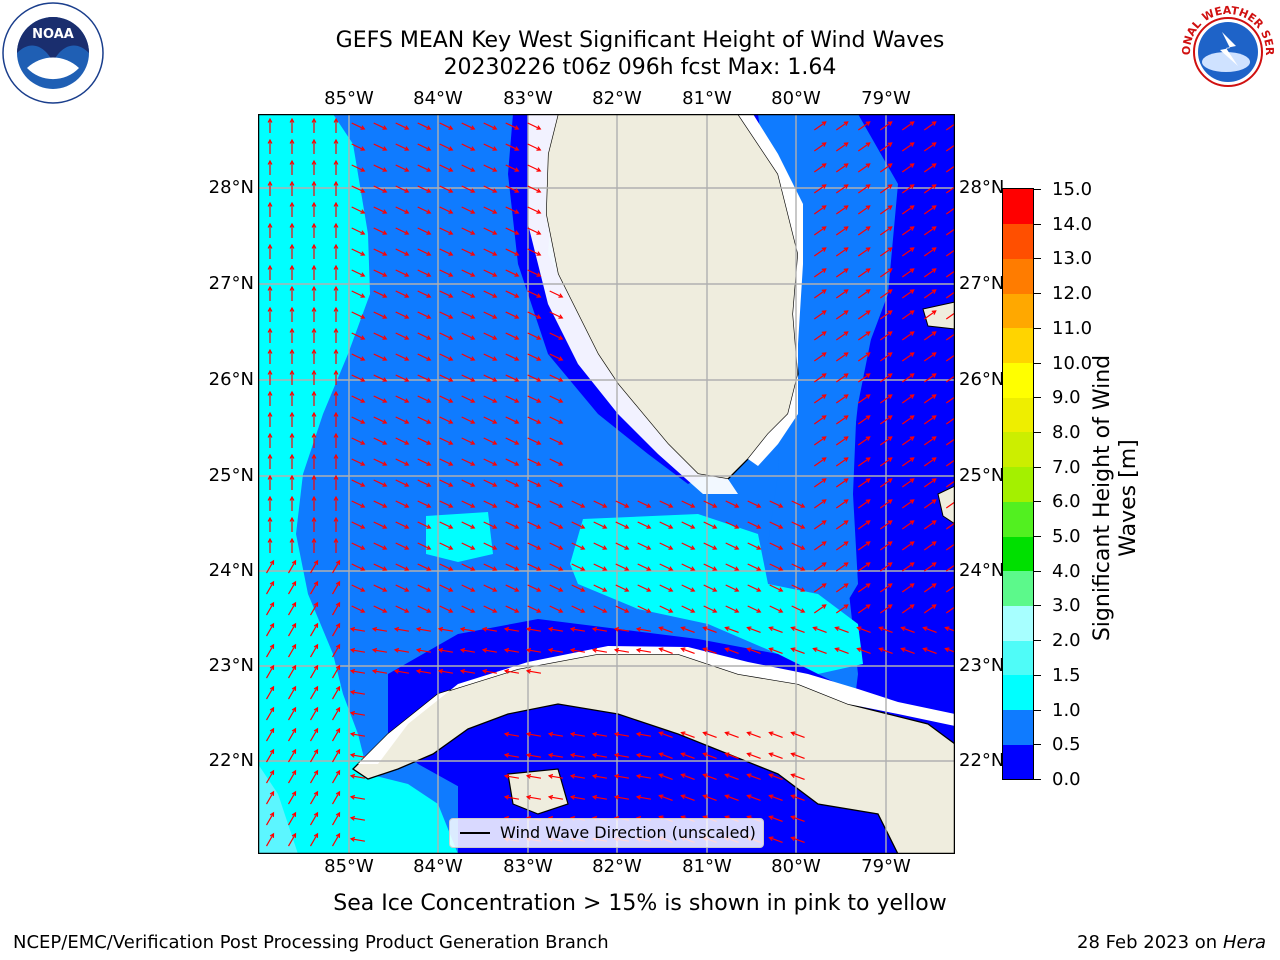 This screenshot has height=960, width=1280. I want to click on colorbar, so click(1018, 484).